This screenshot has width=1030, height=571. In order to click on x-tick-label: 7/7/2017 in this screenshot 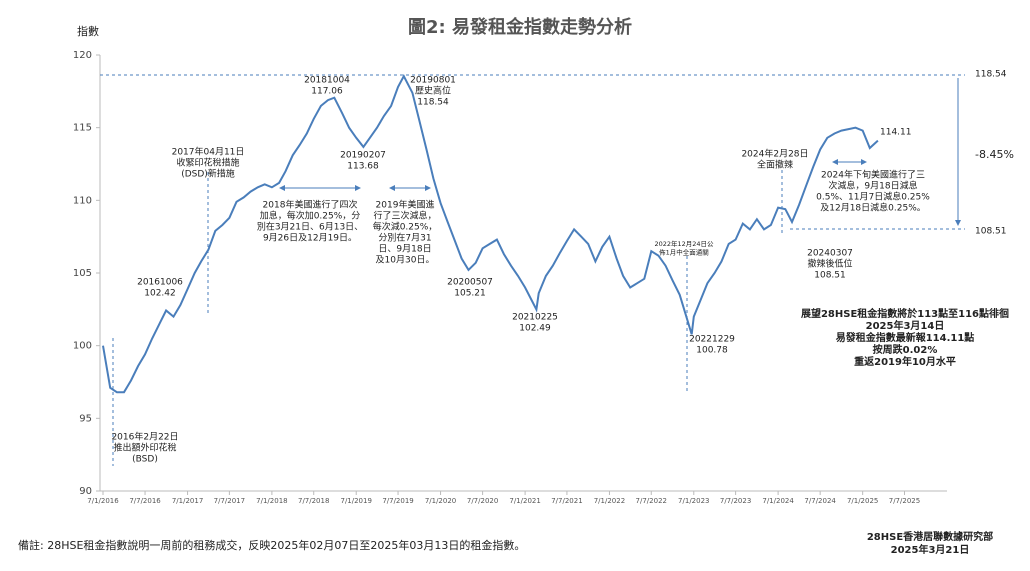, I will do `click(229, 501)`.